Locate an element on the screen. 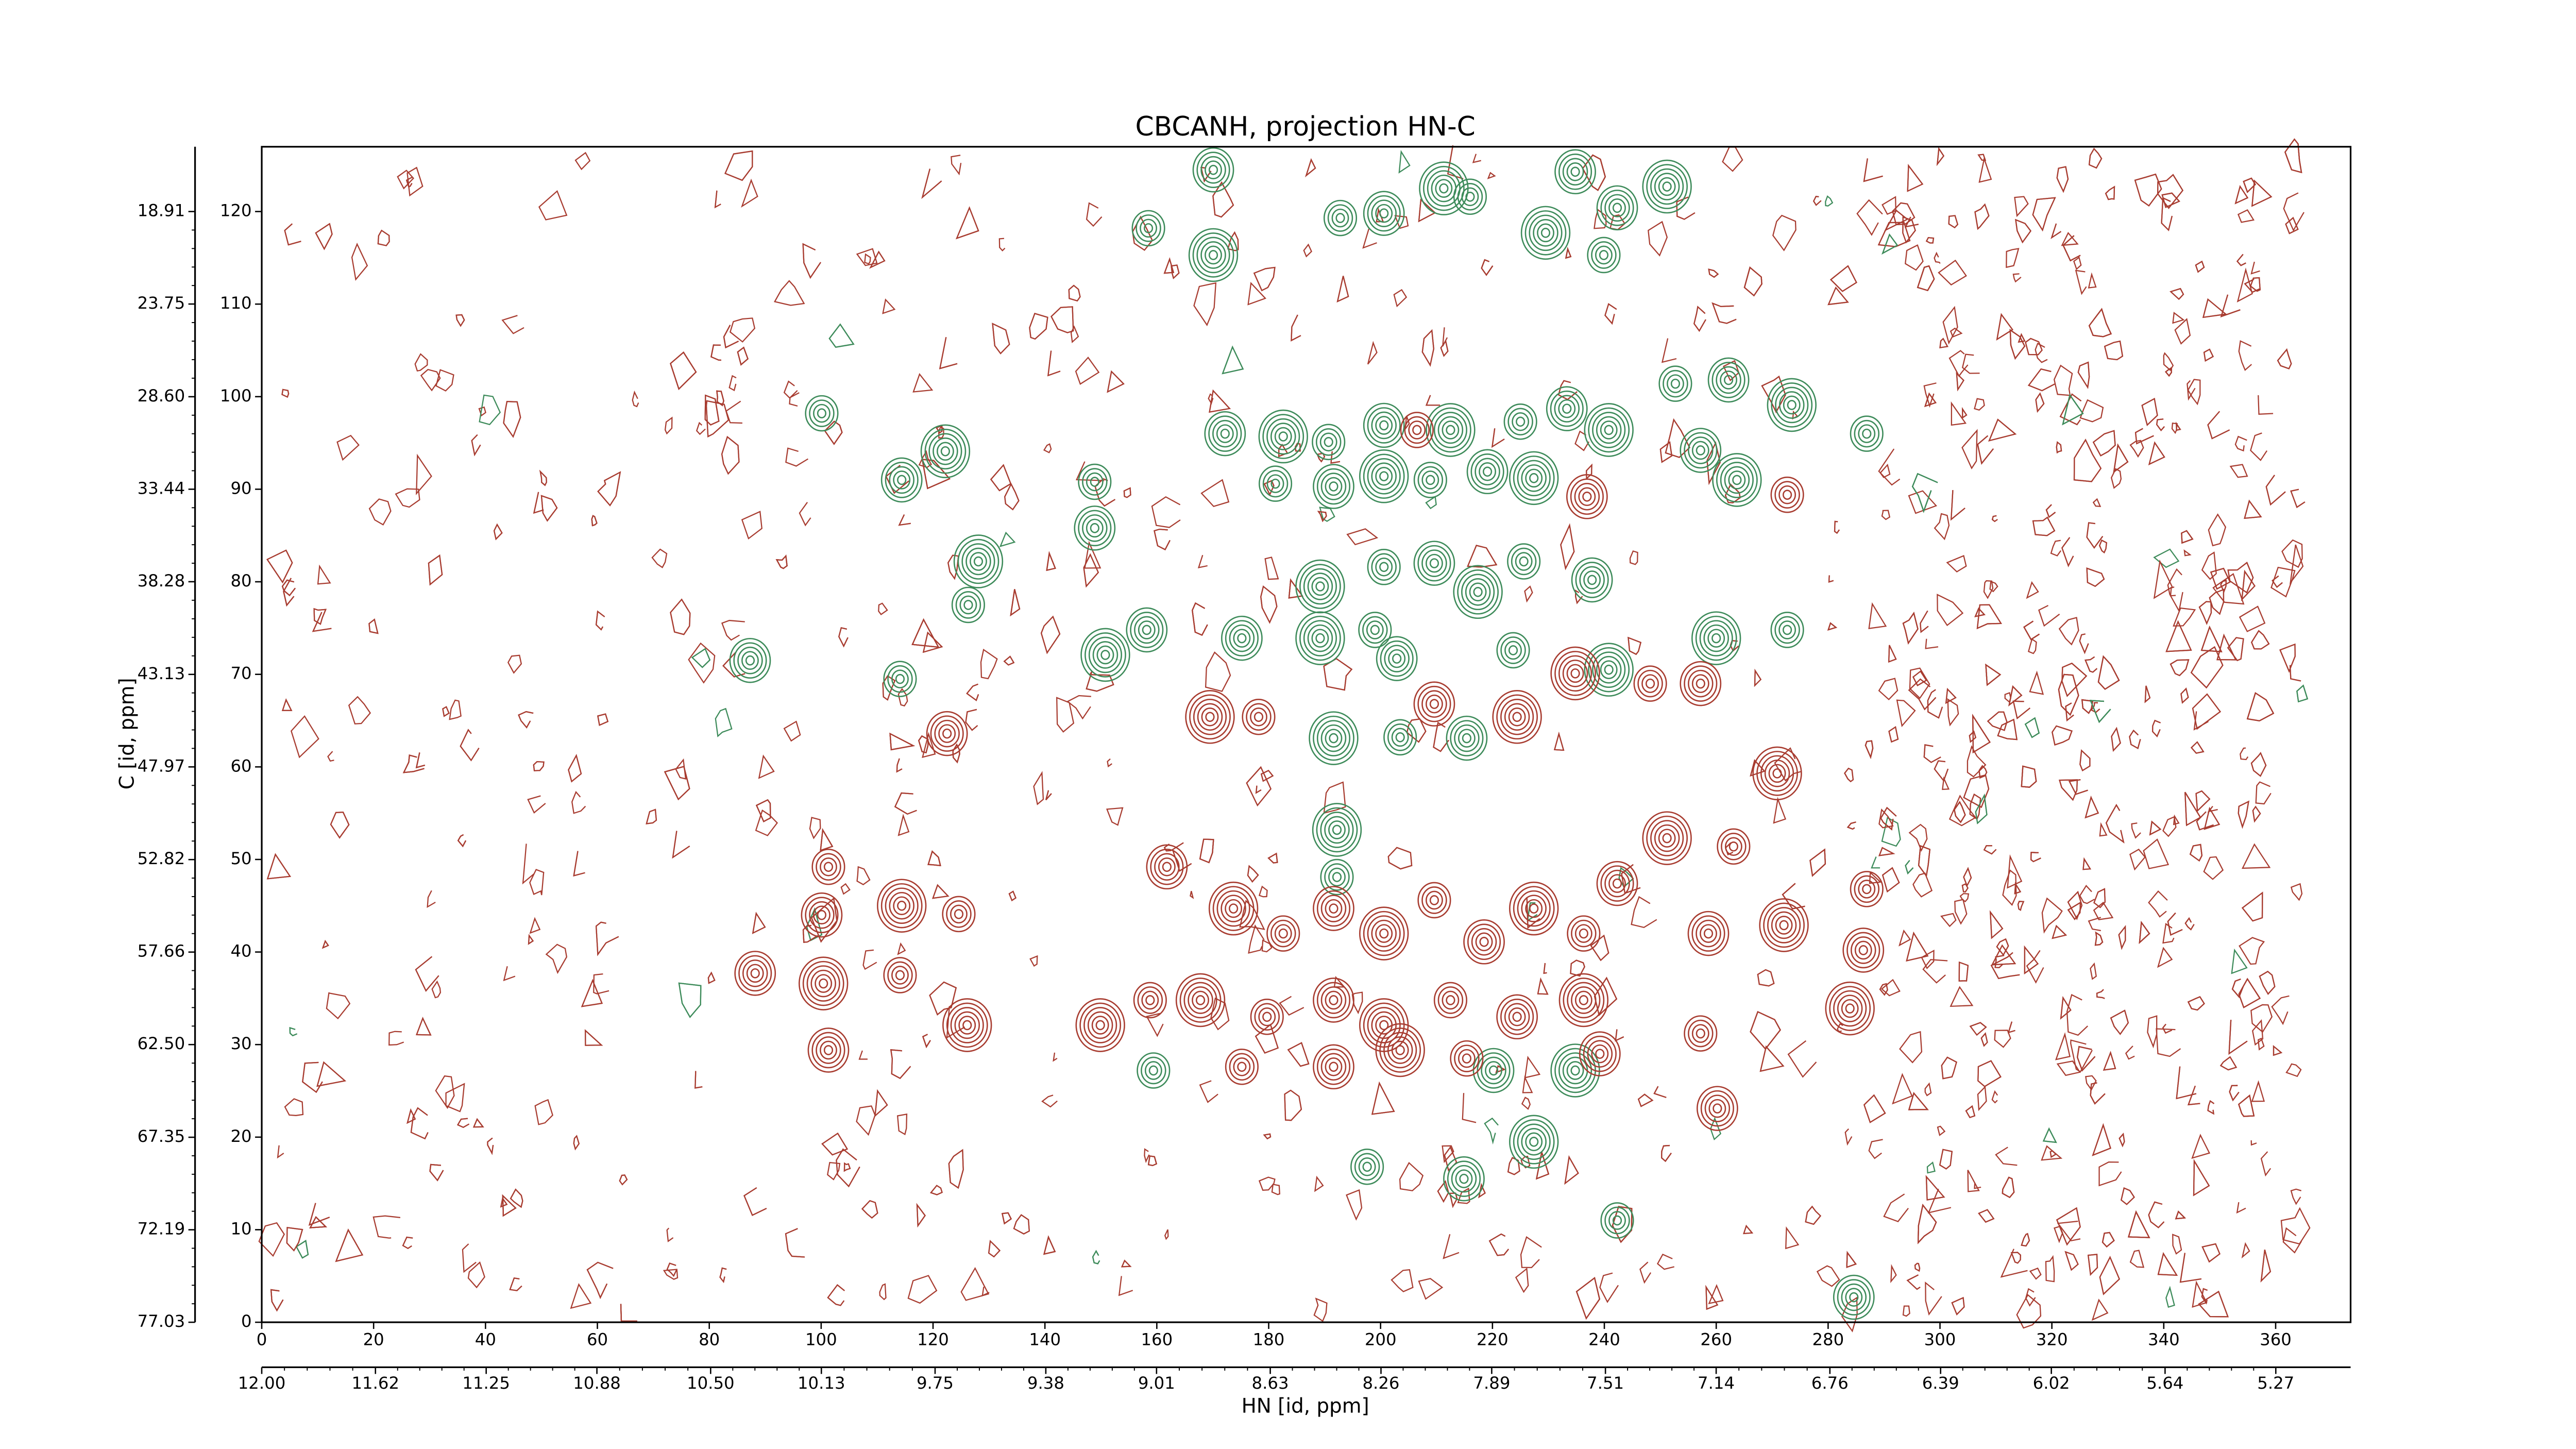 This screenshot has width=2576, height=1449. y-tick-label: 100 is located at coordinates (236, 396).